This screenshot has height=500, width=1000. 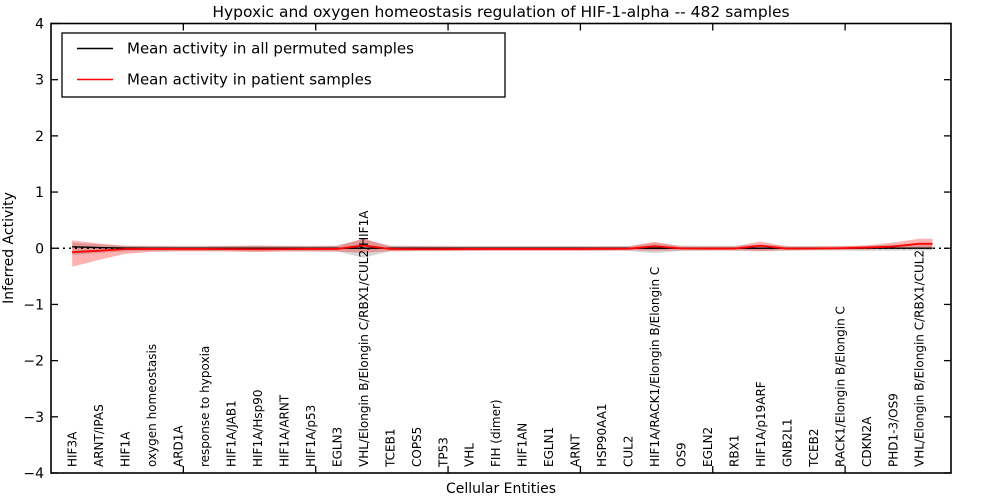 What do you see at coordinates (867, 441) in the screenshot?
I see `x-entity-label: CDKN2A` at bounding box center [867, 441].